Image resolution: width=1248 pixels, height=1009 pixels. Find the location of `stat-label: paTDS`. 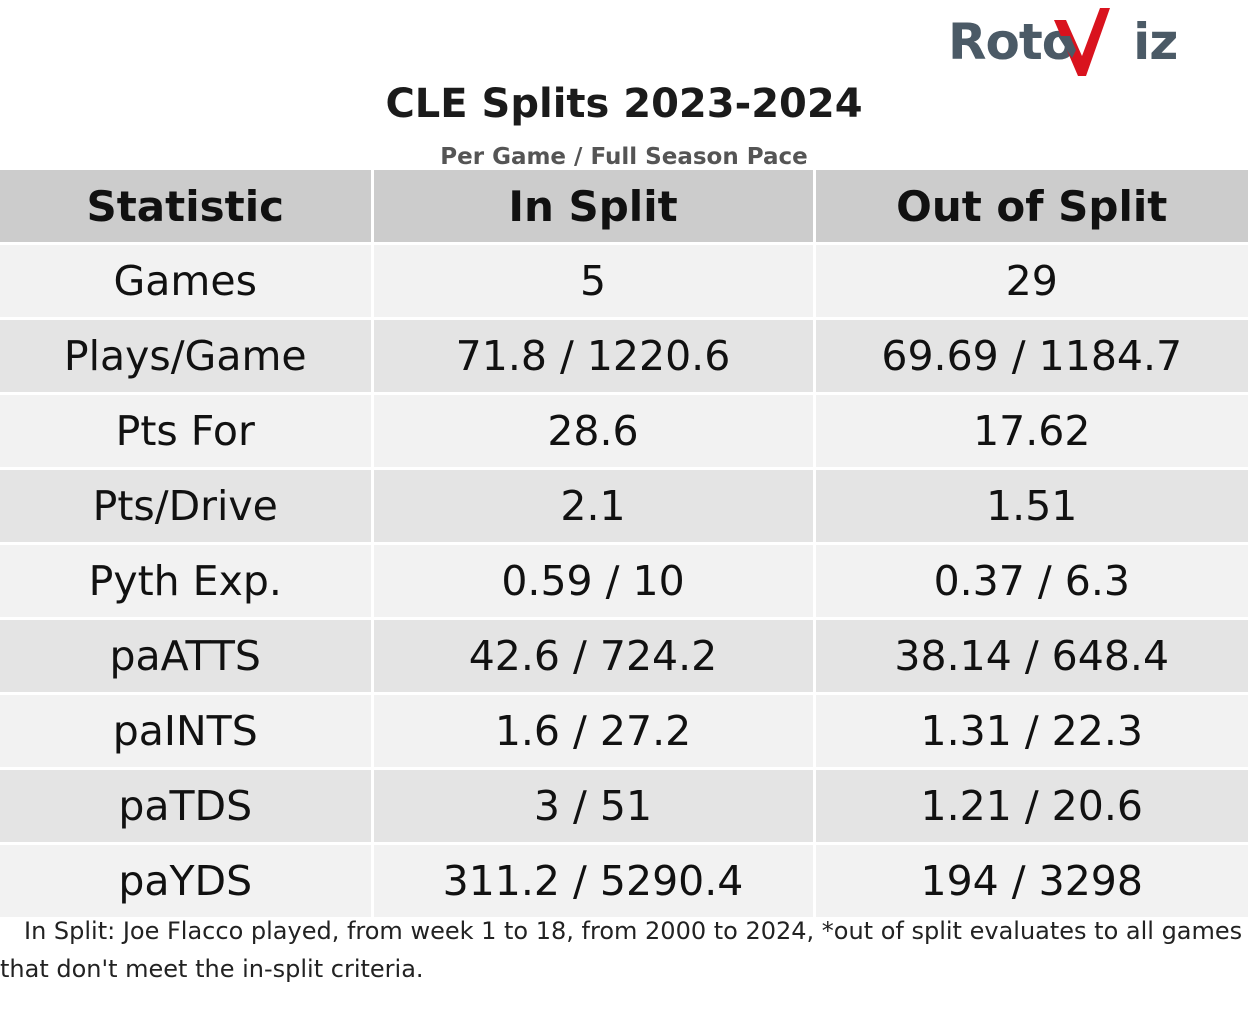

stat-label: paTDS is located at coordinates (187, 806).